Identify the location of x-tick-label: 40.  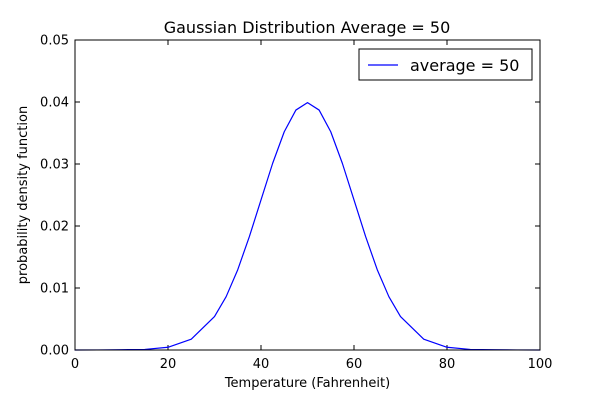
(261, 364).